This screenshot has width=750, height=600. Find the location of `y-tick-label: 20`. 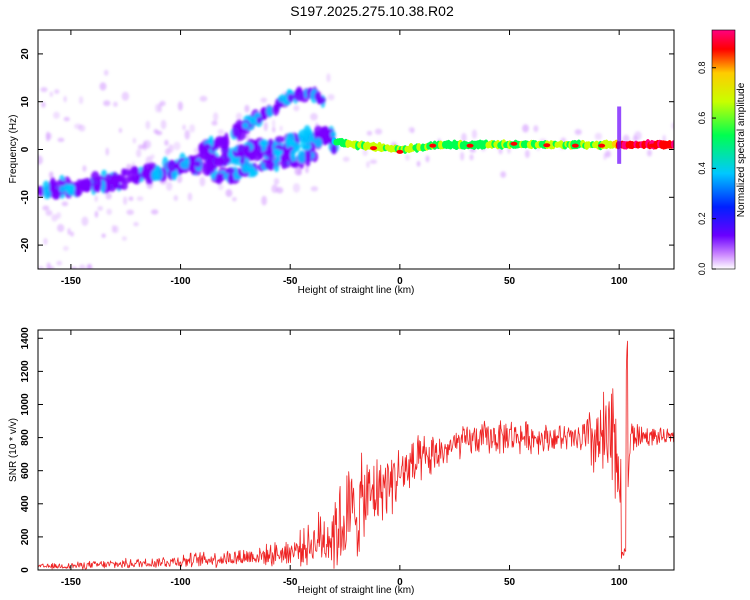

y-tick-label: 20 is located at coordinates (25, 54).